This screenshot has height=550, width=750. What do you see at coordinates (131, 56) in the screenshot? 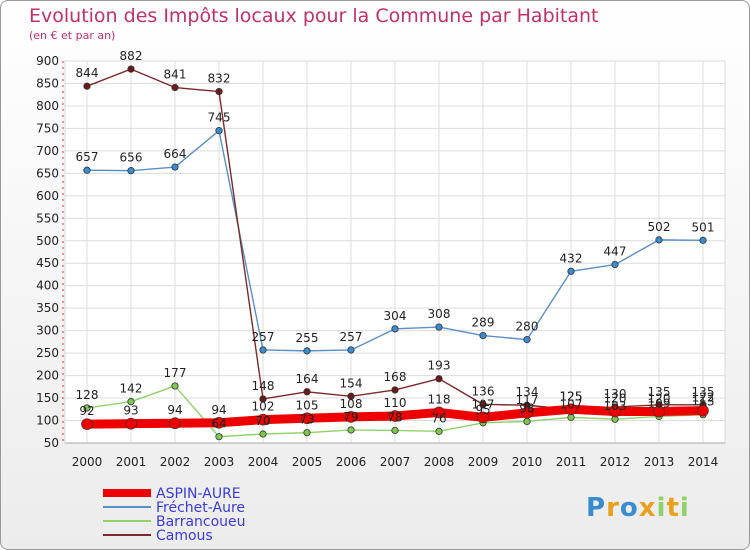
I see `data-label: 882` at bounding box center [131, 56].